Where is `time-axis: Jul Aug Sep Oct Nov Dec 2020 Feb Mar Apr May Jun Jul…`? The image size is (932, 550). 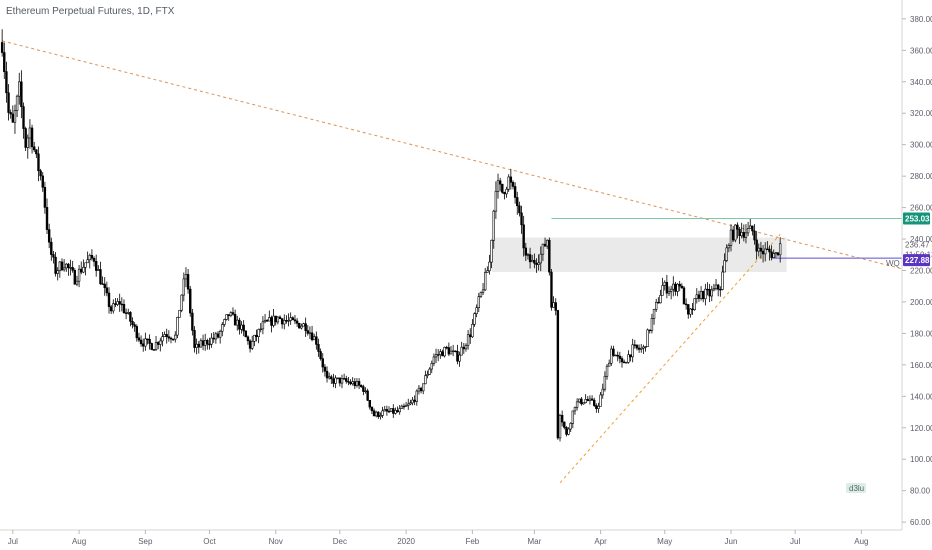 time-axis: Jul Aug Sep Oct Nov Dec 2020 Feb Mar Apr May Jun Jul… is located at coordinates (438, 538).